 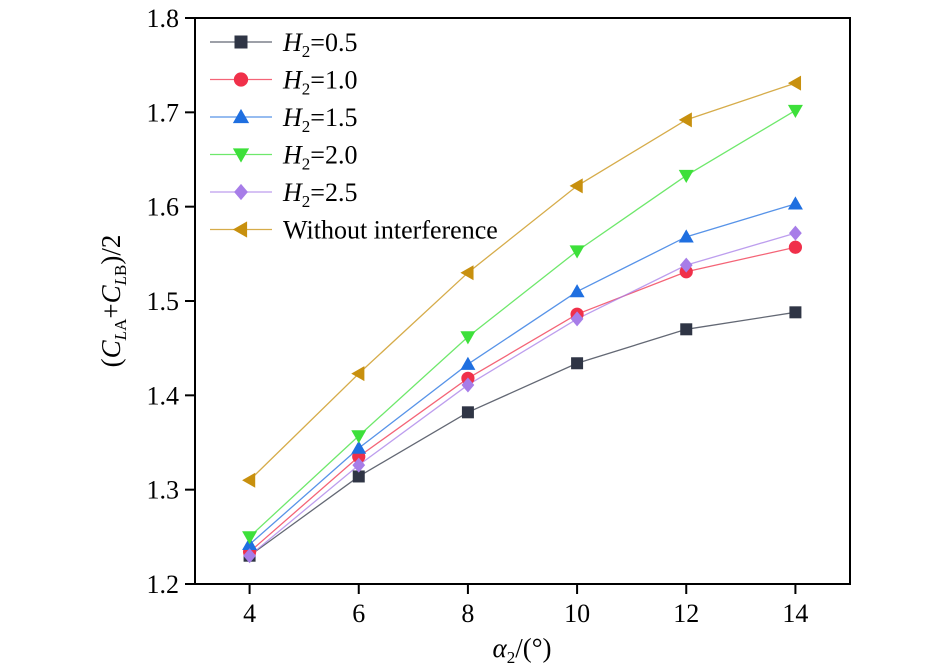 I want to click on y-axis-label-plus: +, so click(x=111, y=310).